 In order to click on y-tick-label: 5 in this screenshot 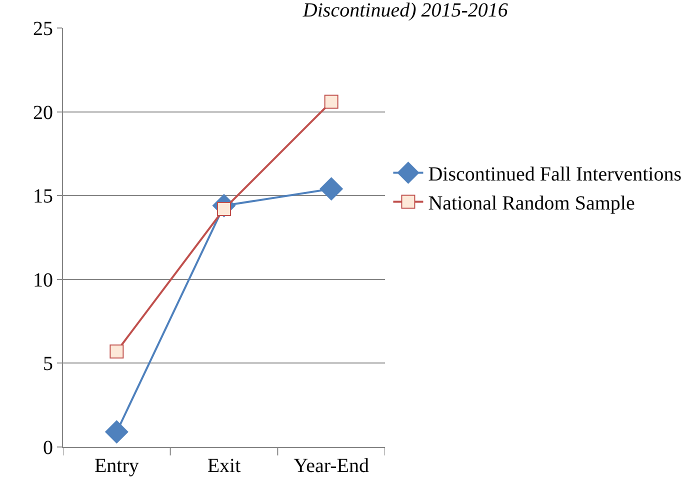, I will do `click(48, 364)`.